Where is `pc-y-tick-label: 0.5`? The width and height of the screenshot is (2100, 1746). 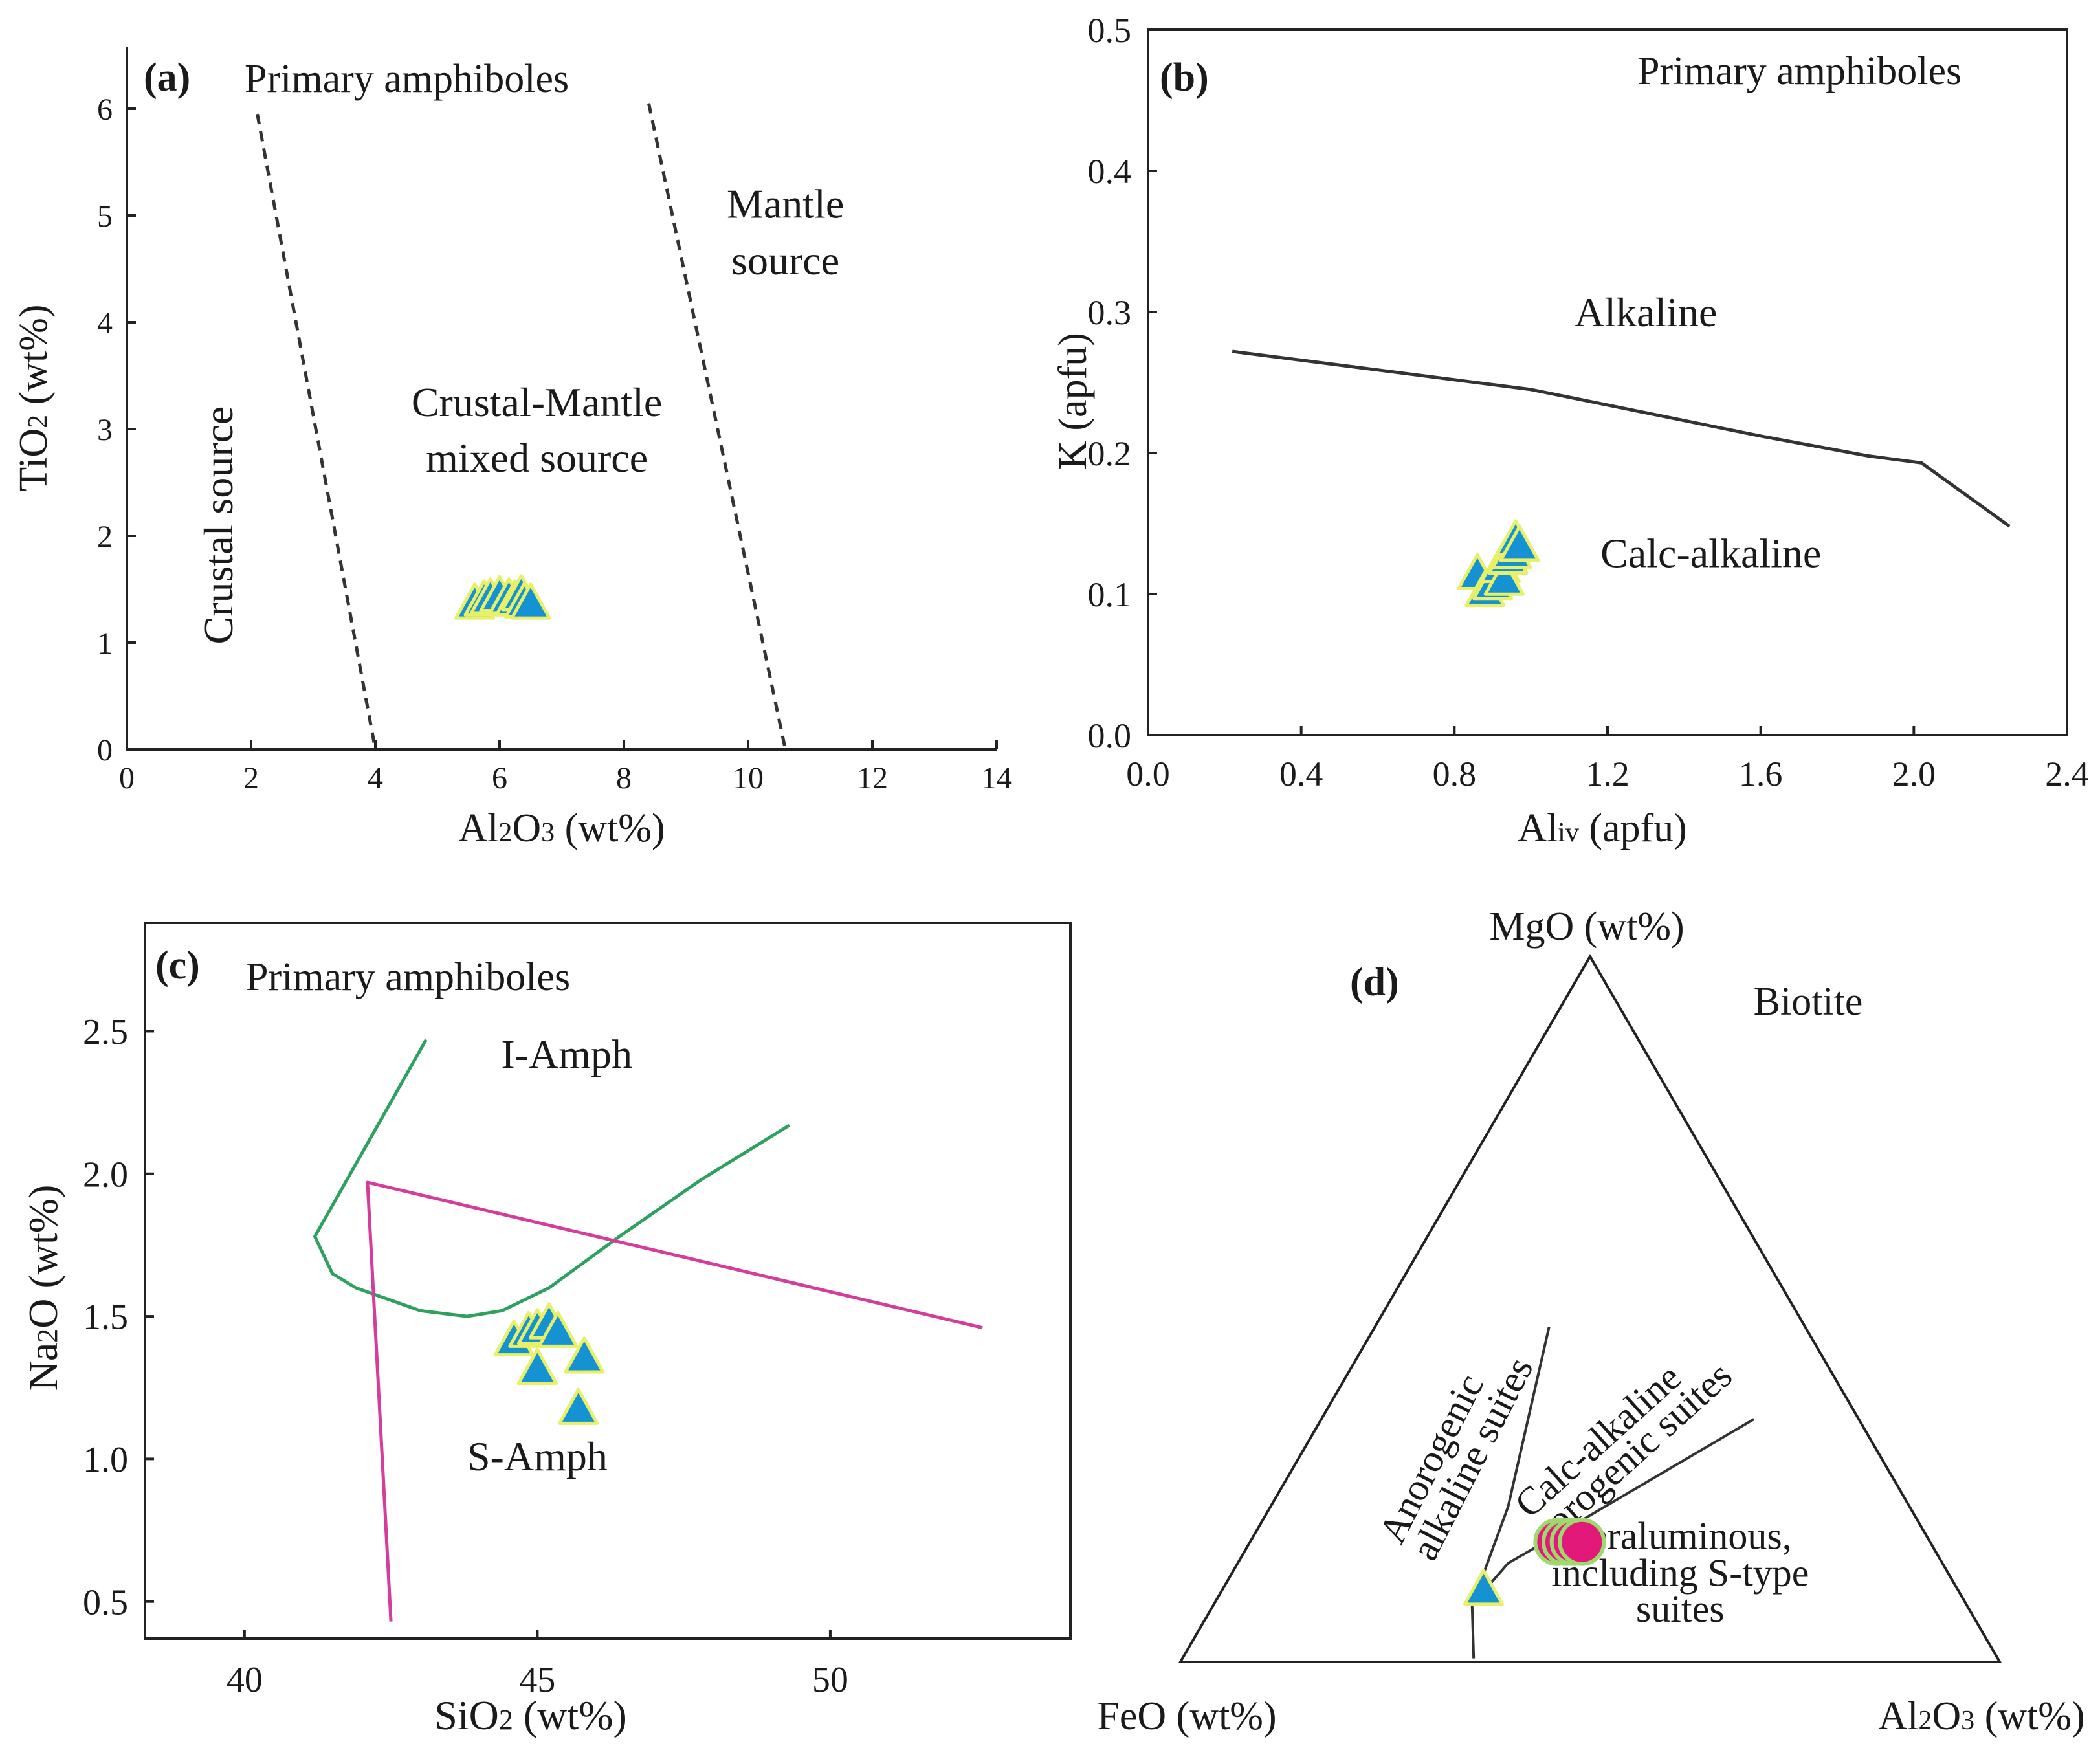 pc-y-tick-label: 0.5 is located at coordinates (106, 1602).